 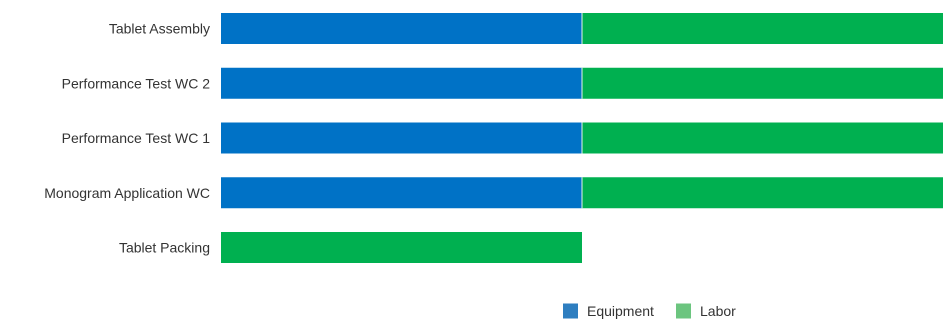 What do you see at coordinates (136, 83) in the screenshot?
I see `category-label-performance-test-wc-2: Performance Test WC 2` at bounding box center [136, 83].